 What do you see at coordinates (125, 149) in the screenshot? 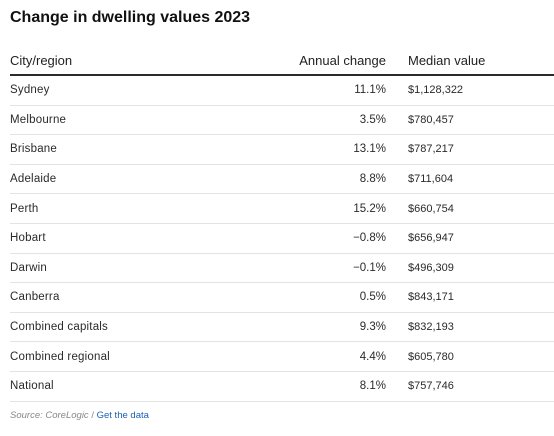
I see `cell-city: Brisbane` at bounding box center [125, 149].